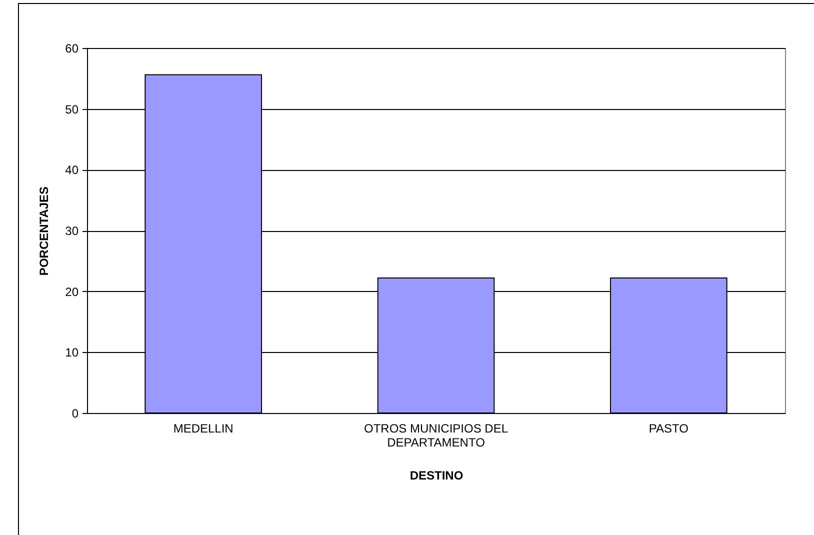 The height and width of the screenshot is (535, 814). What do you see at coordinates (72, 291) in the screenshot?
I see `y-tick-label: 20` at bounding box center [72, 291].